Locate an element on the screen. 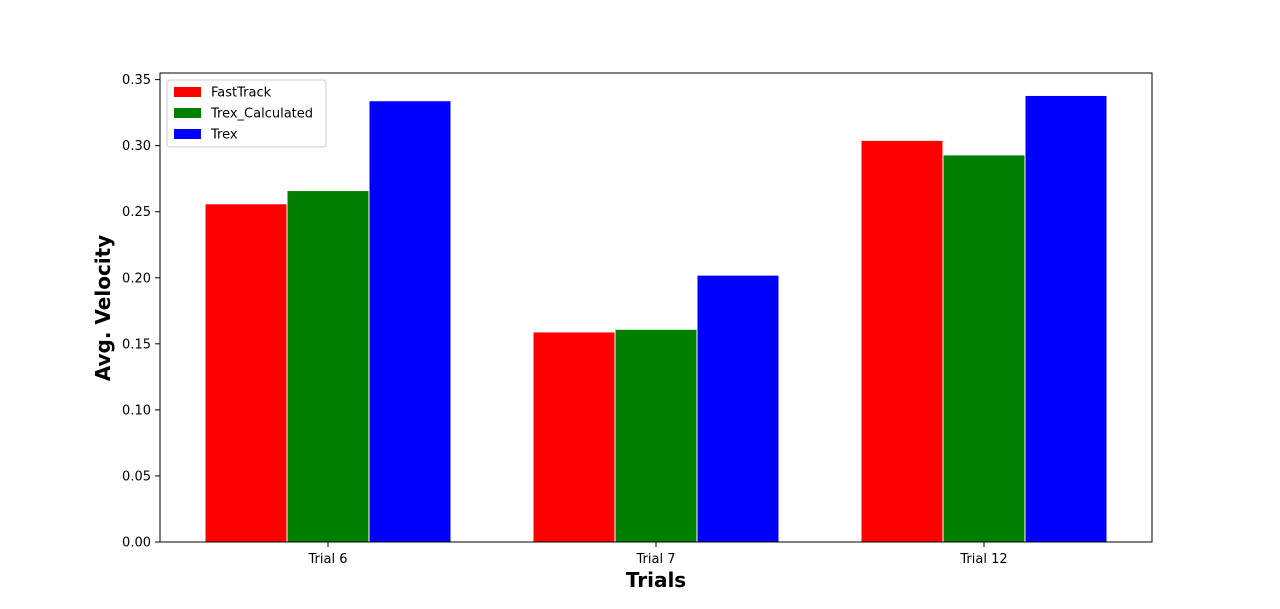  legend-label: FastTrack is located at coordinates (241, 93).